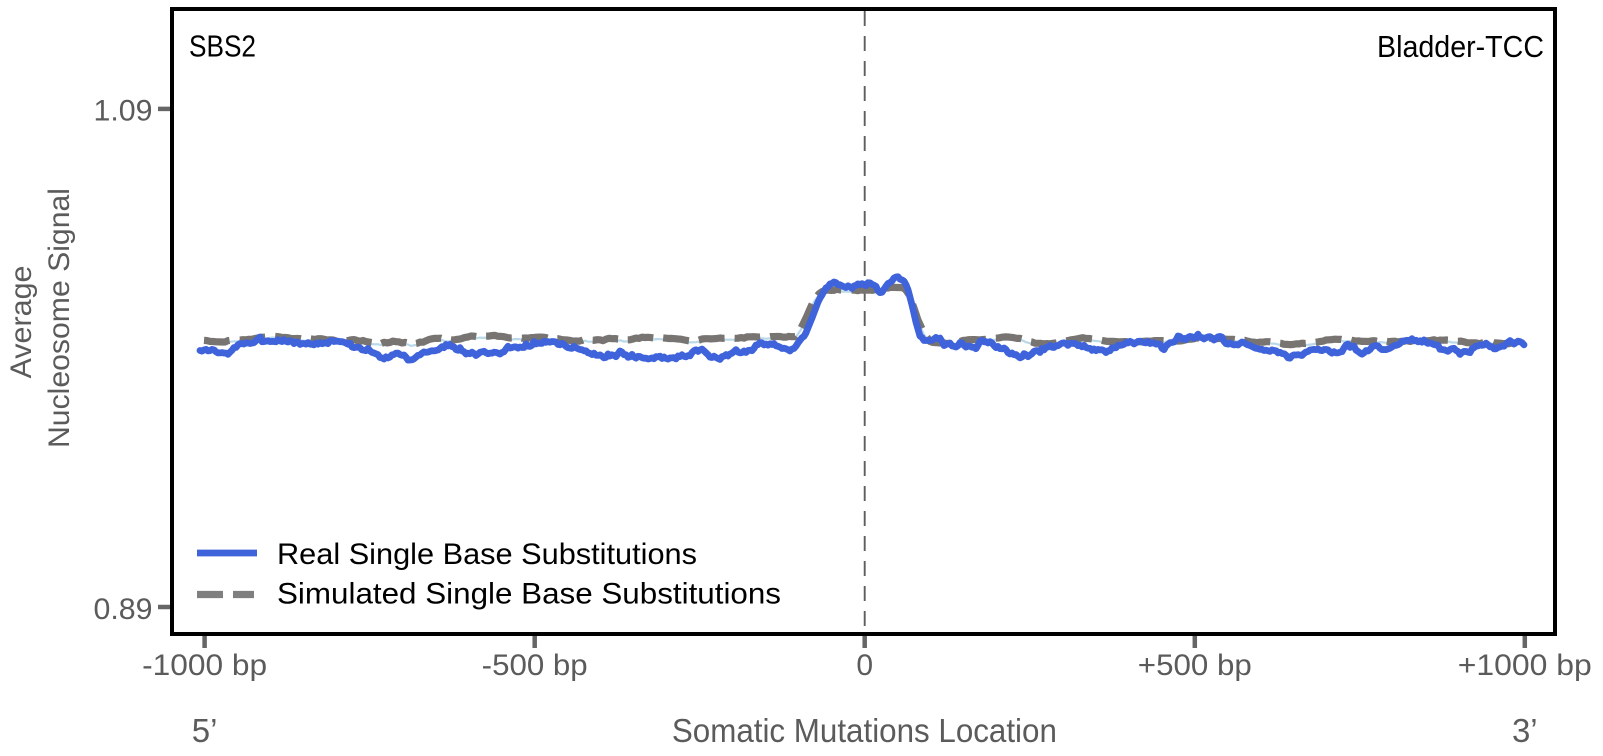  Describe the element at coordinates (864, 730) in the screenshot. I see `svg-text: Somatic Mutations Location` at that location.